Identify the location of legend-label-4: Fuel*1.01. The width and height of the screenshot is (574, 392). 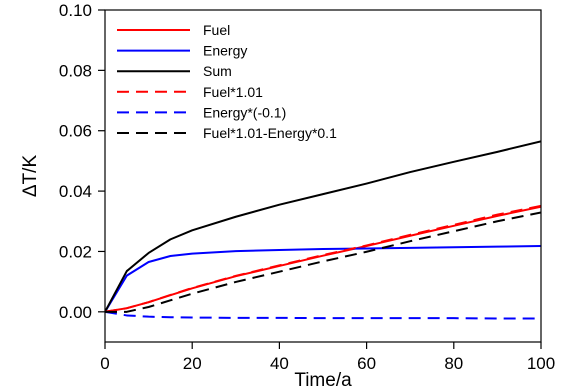
(233, 92).